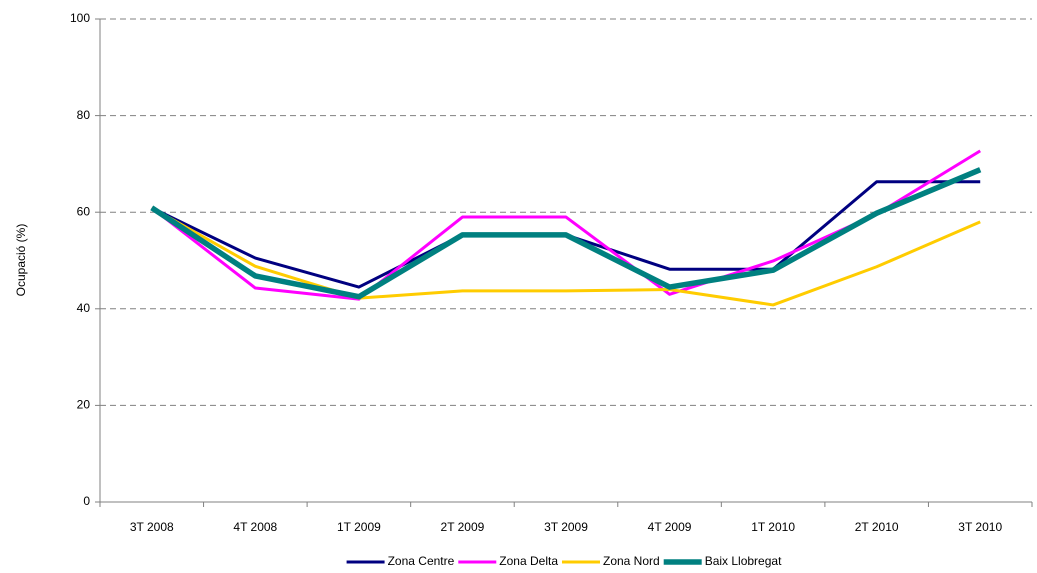 This screenshot has height=573, width=1037. What do you see at coordinates (631, 561) in the screenshot?
I see `legend-label: Zona Nord` at bounding box center [631, 561].